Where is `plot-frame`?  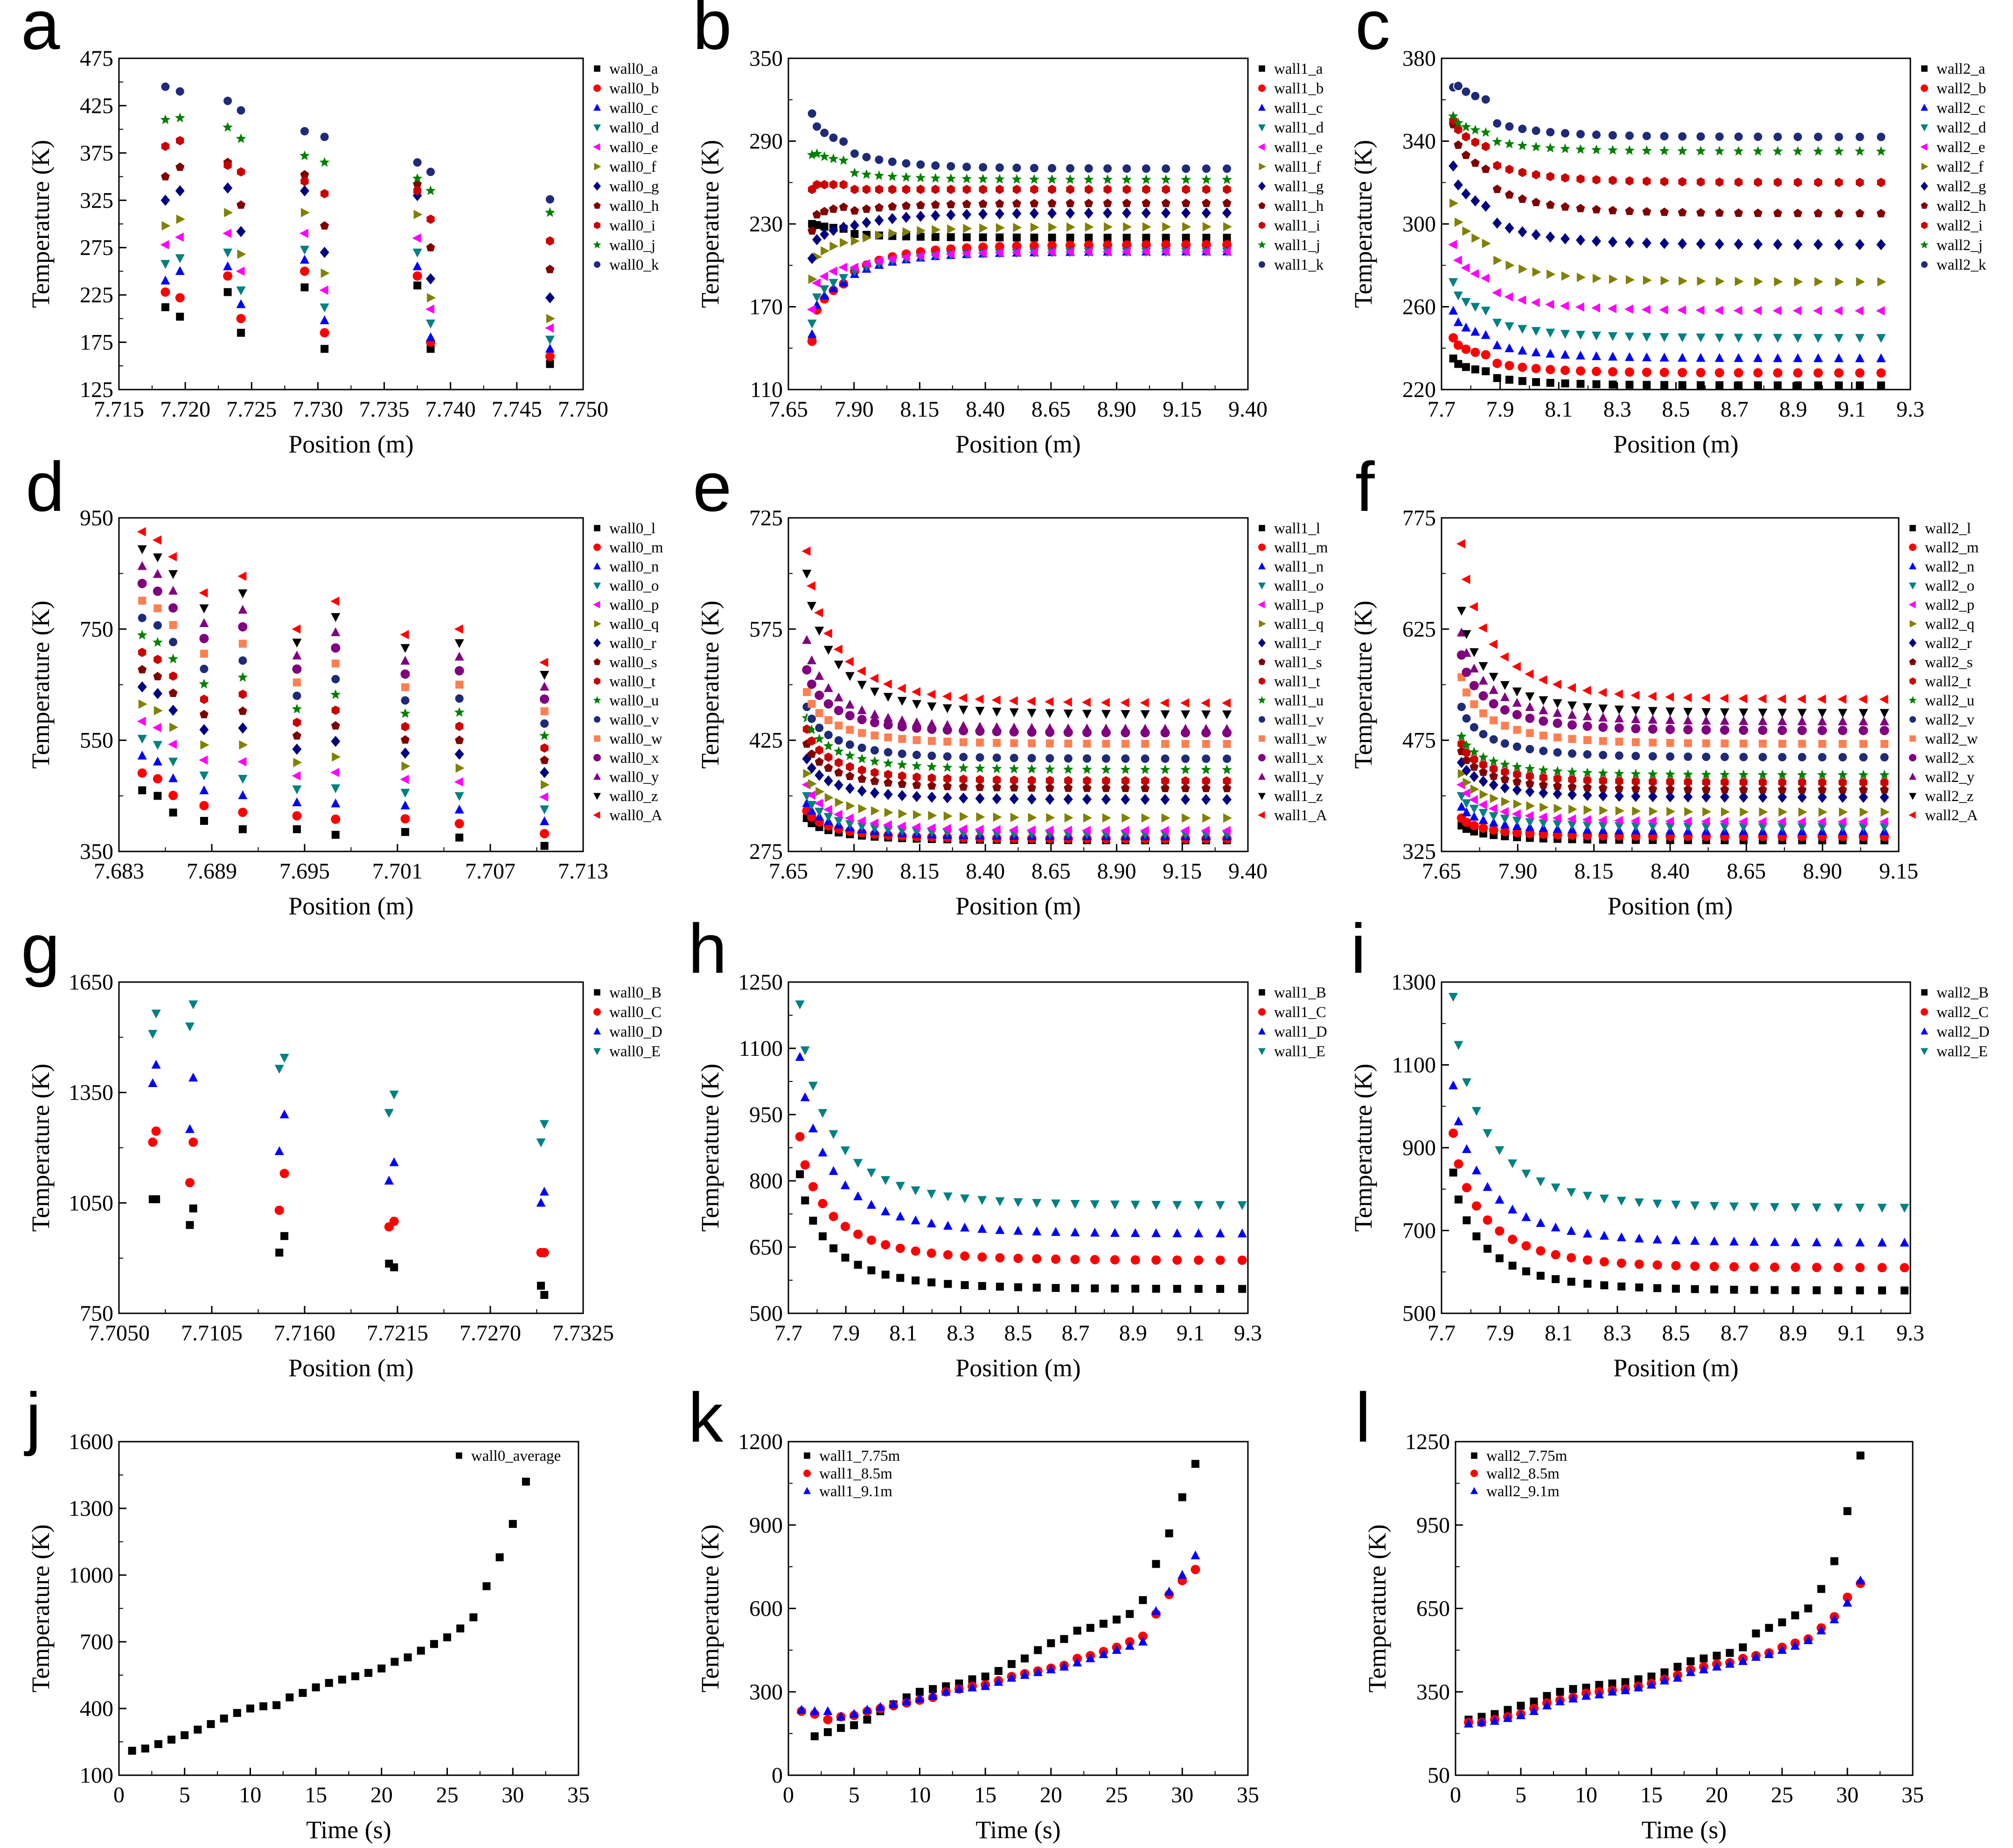 plot-frame is located at coordinates (1018, 684).